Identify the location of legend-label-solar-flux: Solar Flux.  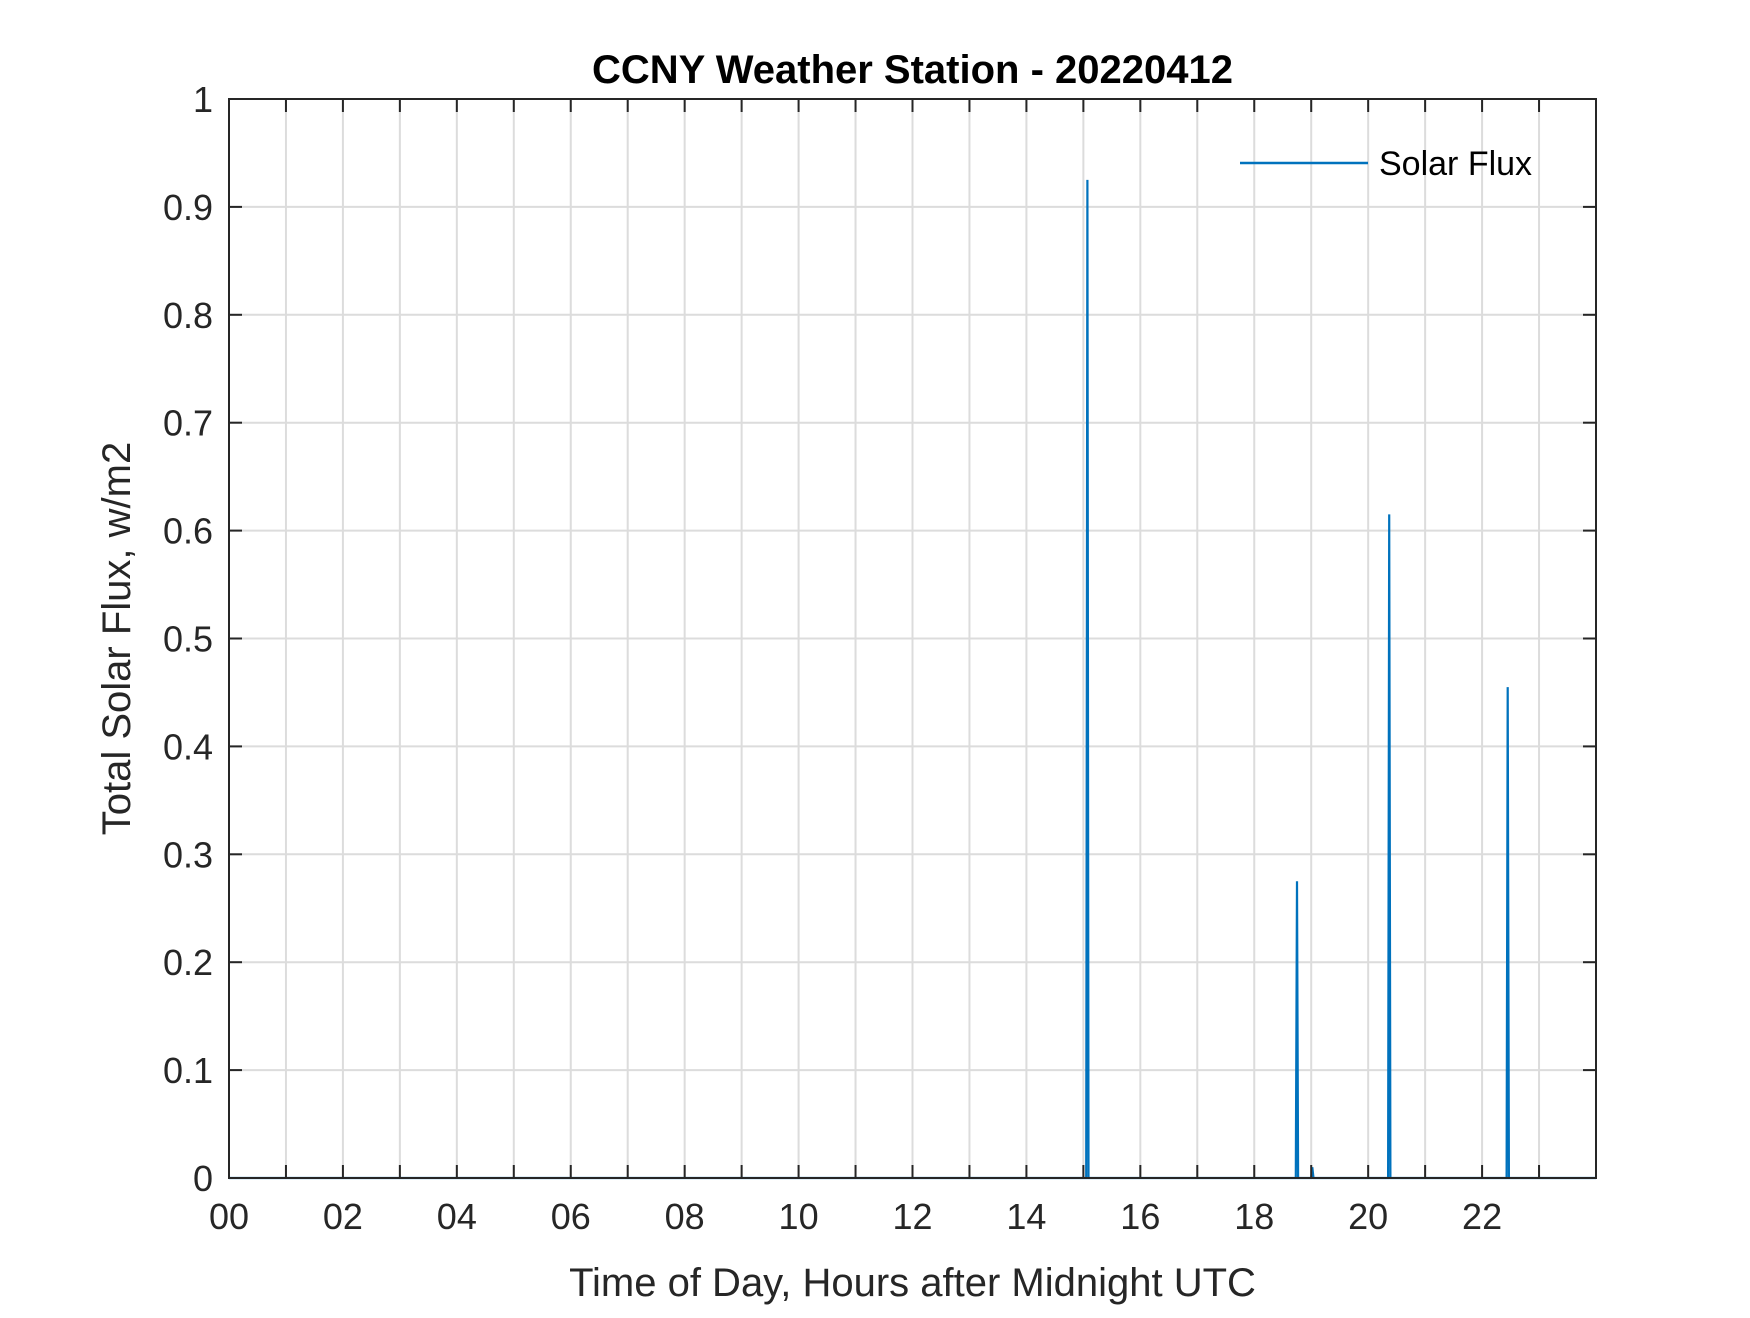
(1455, 164).